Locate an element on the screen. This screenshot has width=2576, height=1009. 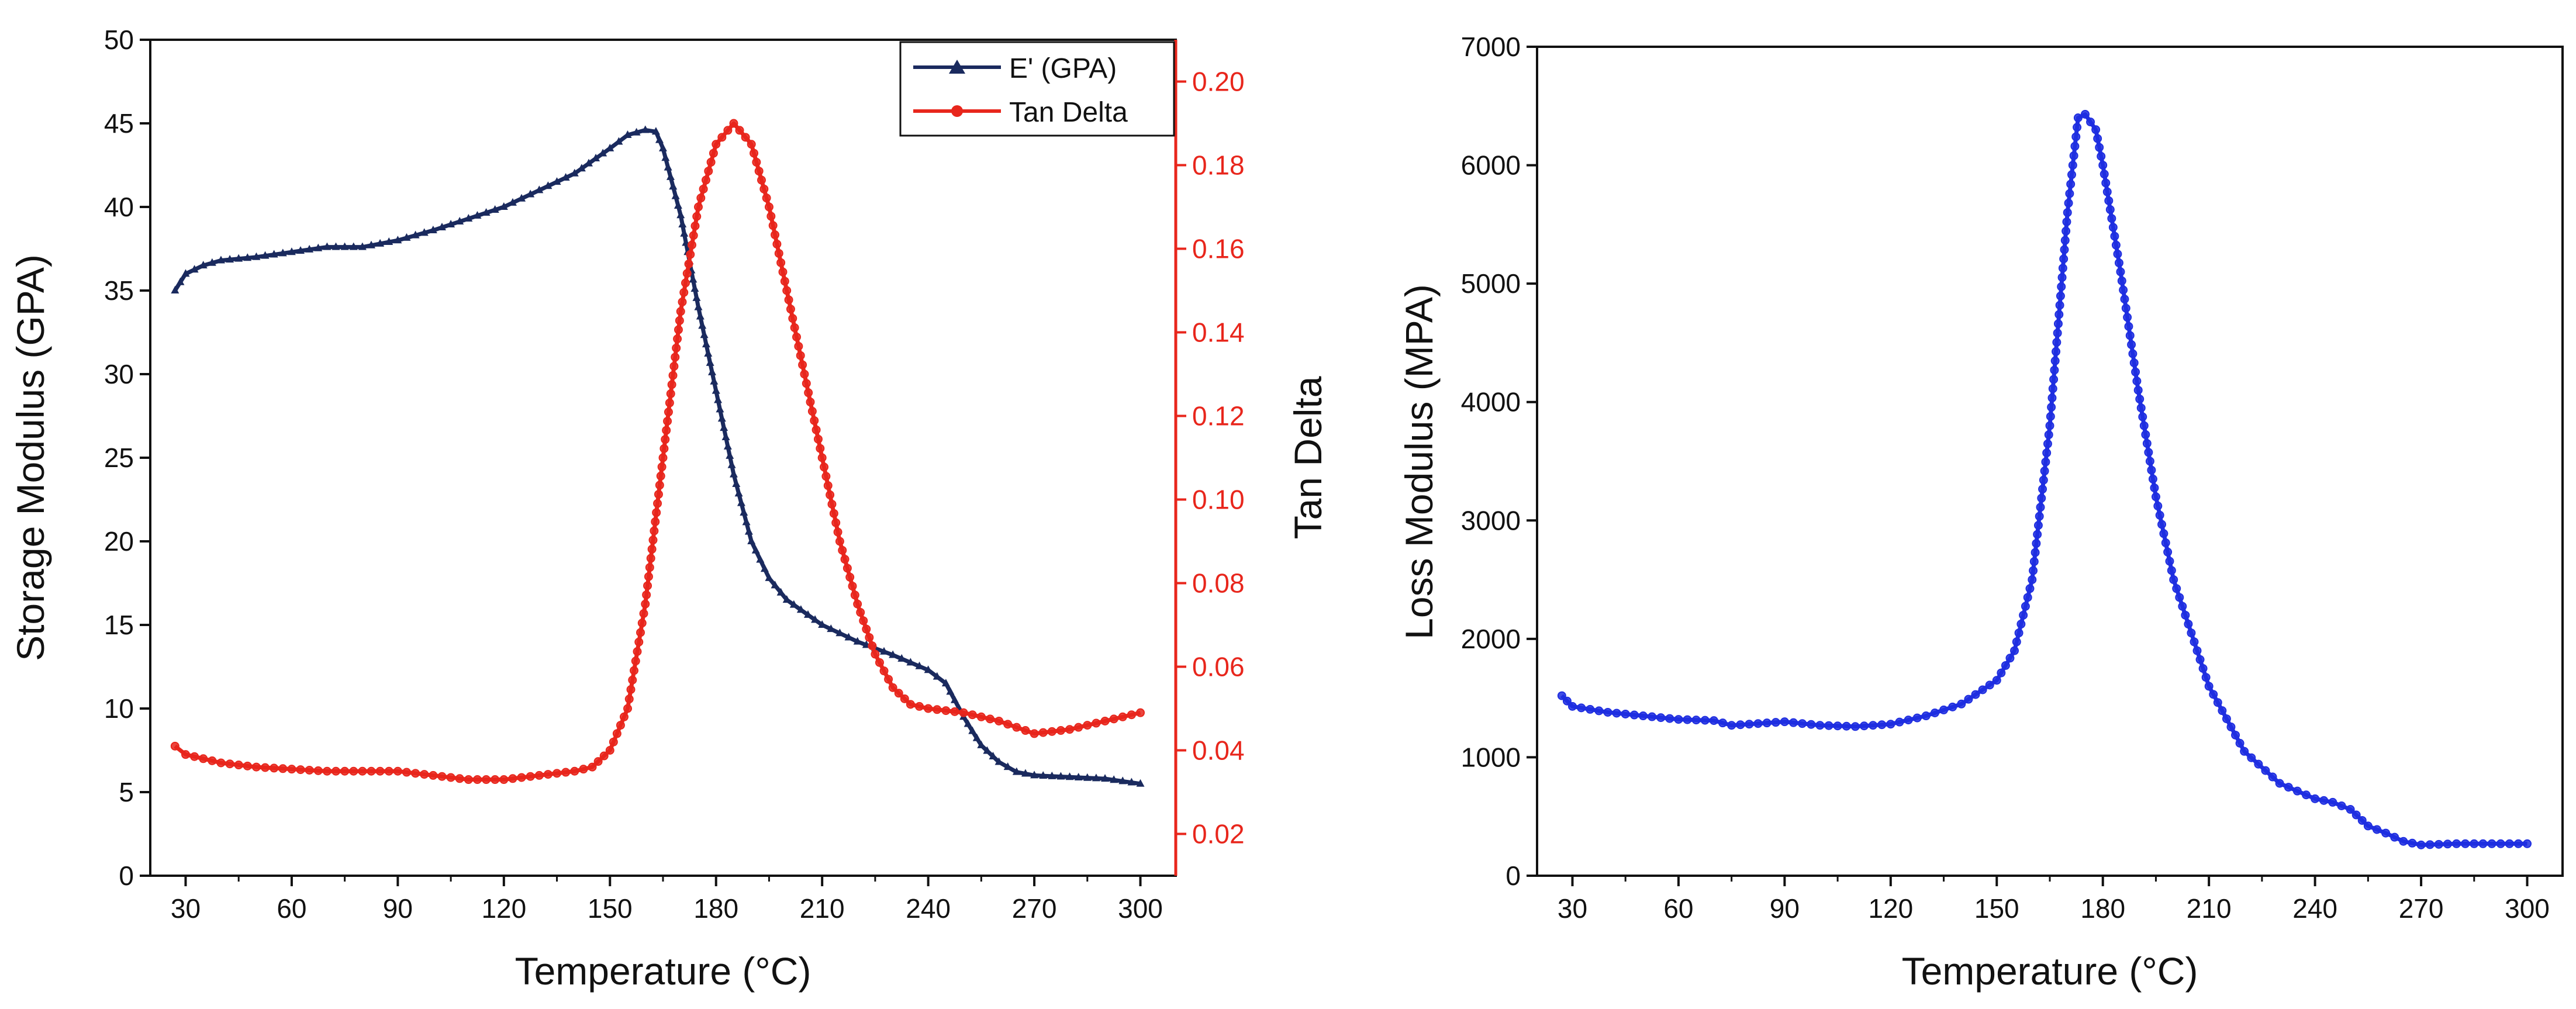
x-tick-label: 30 is located at coordinates (186, 908).